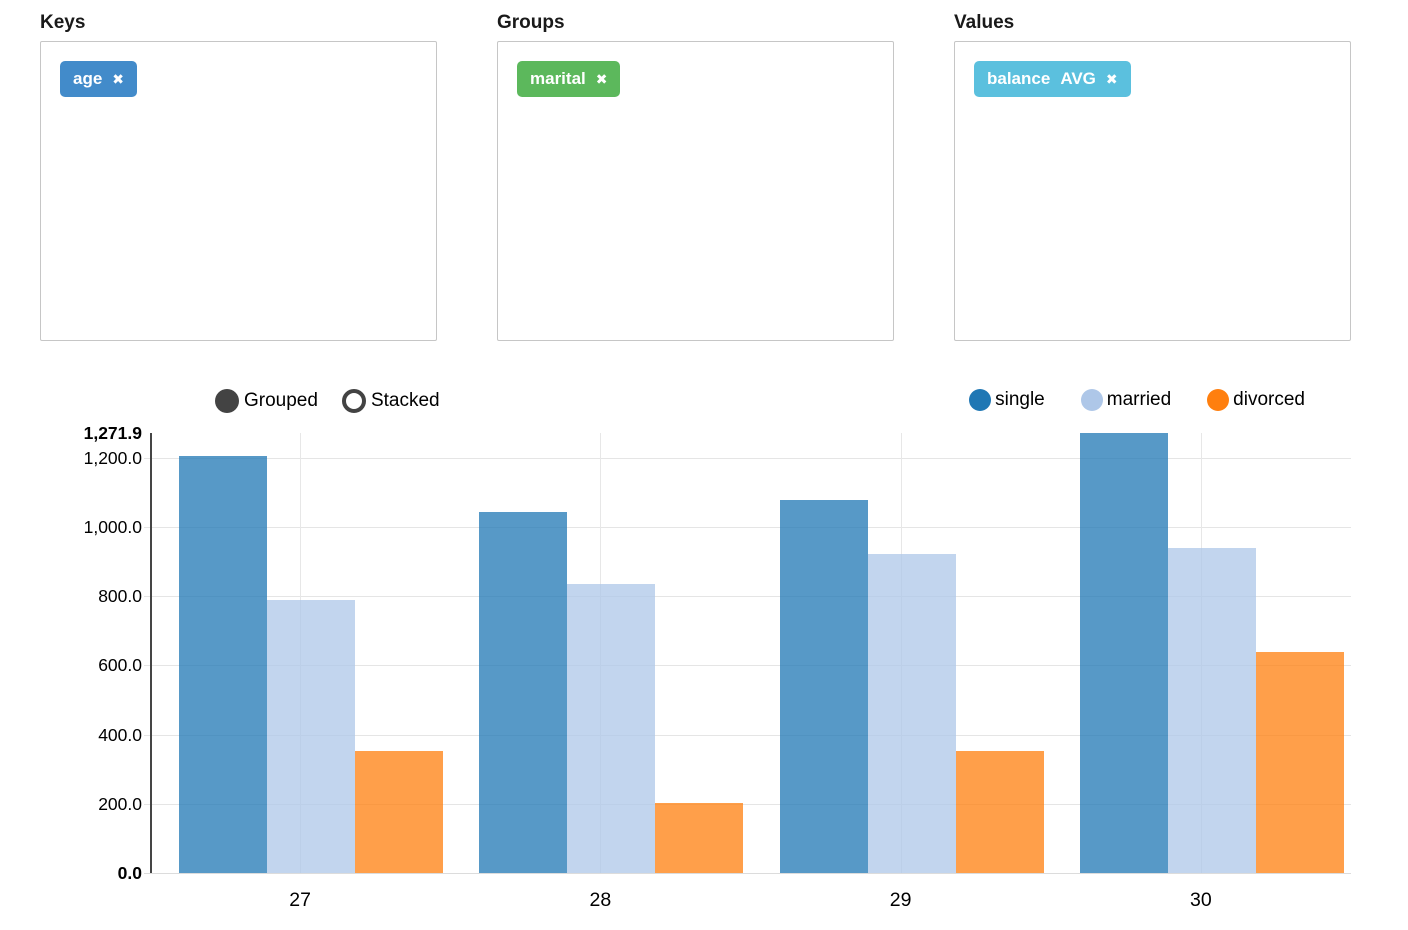  I want to click on legend-item-divorced: divorced, so click(1256, 400).